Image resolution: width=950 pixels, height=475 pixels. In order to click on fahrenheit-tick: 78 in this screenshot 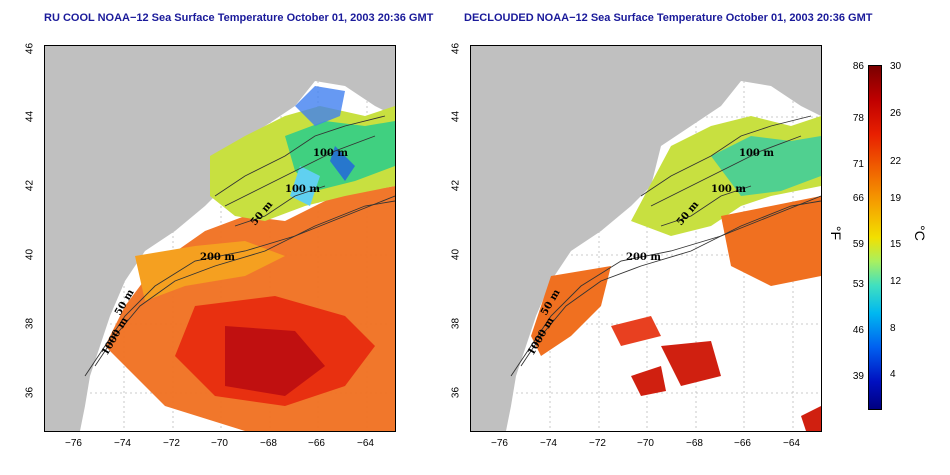, I will do `click(858, 118)`.